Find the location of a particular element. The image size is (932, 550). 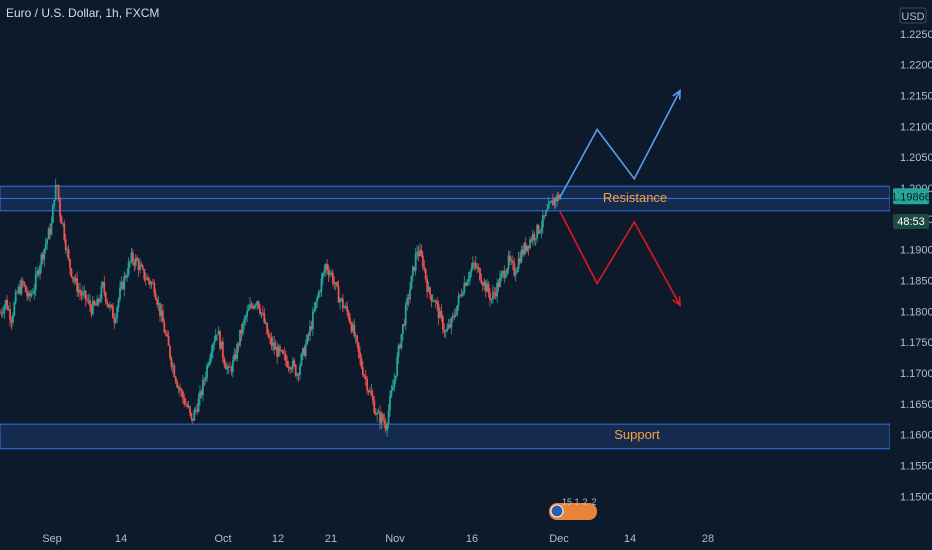

currency-badge-bg is located at coordinates (913, 15).